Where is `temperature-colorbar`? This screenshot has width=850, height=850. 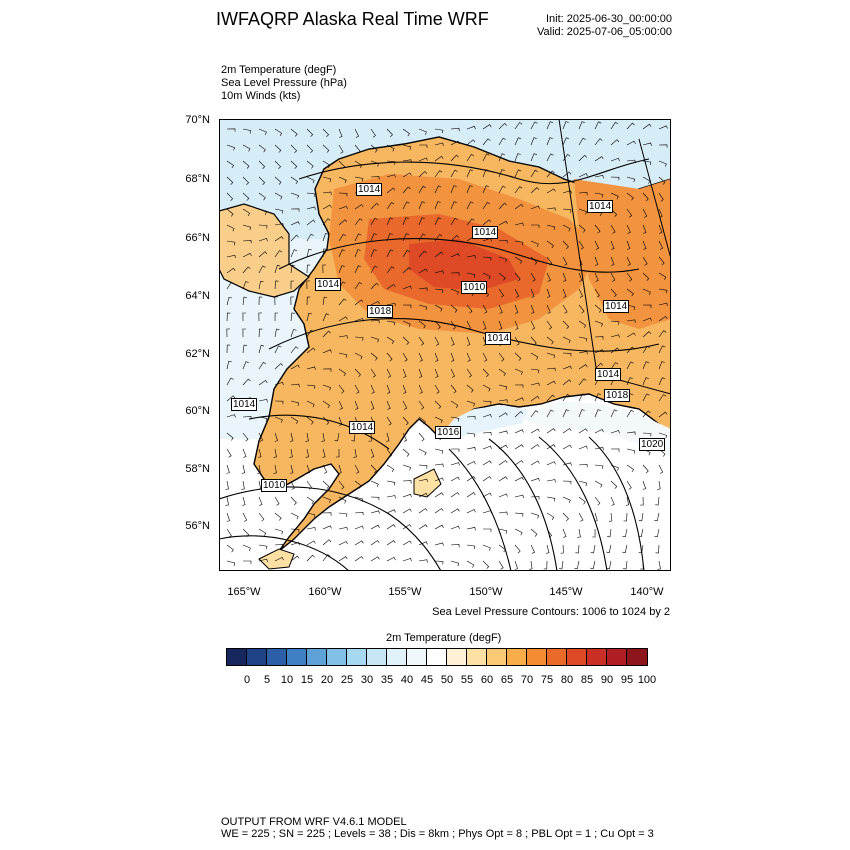 temperature-colorbar is located at coordinates (437, 657).